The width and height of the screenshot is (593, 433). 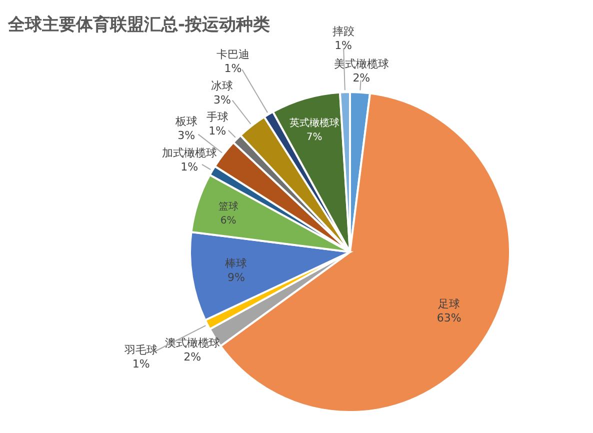 I want to click on slice-label: 美式橄榄球, so click(x=361, y=63).